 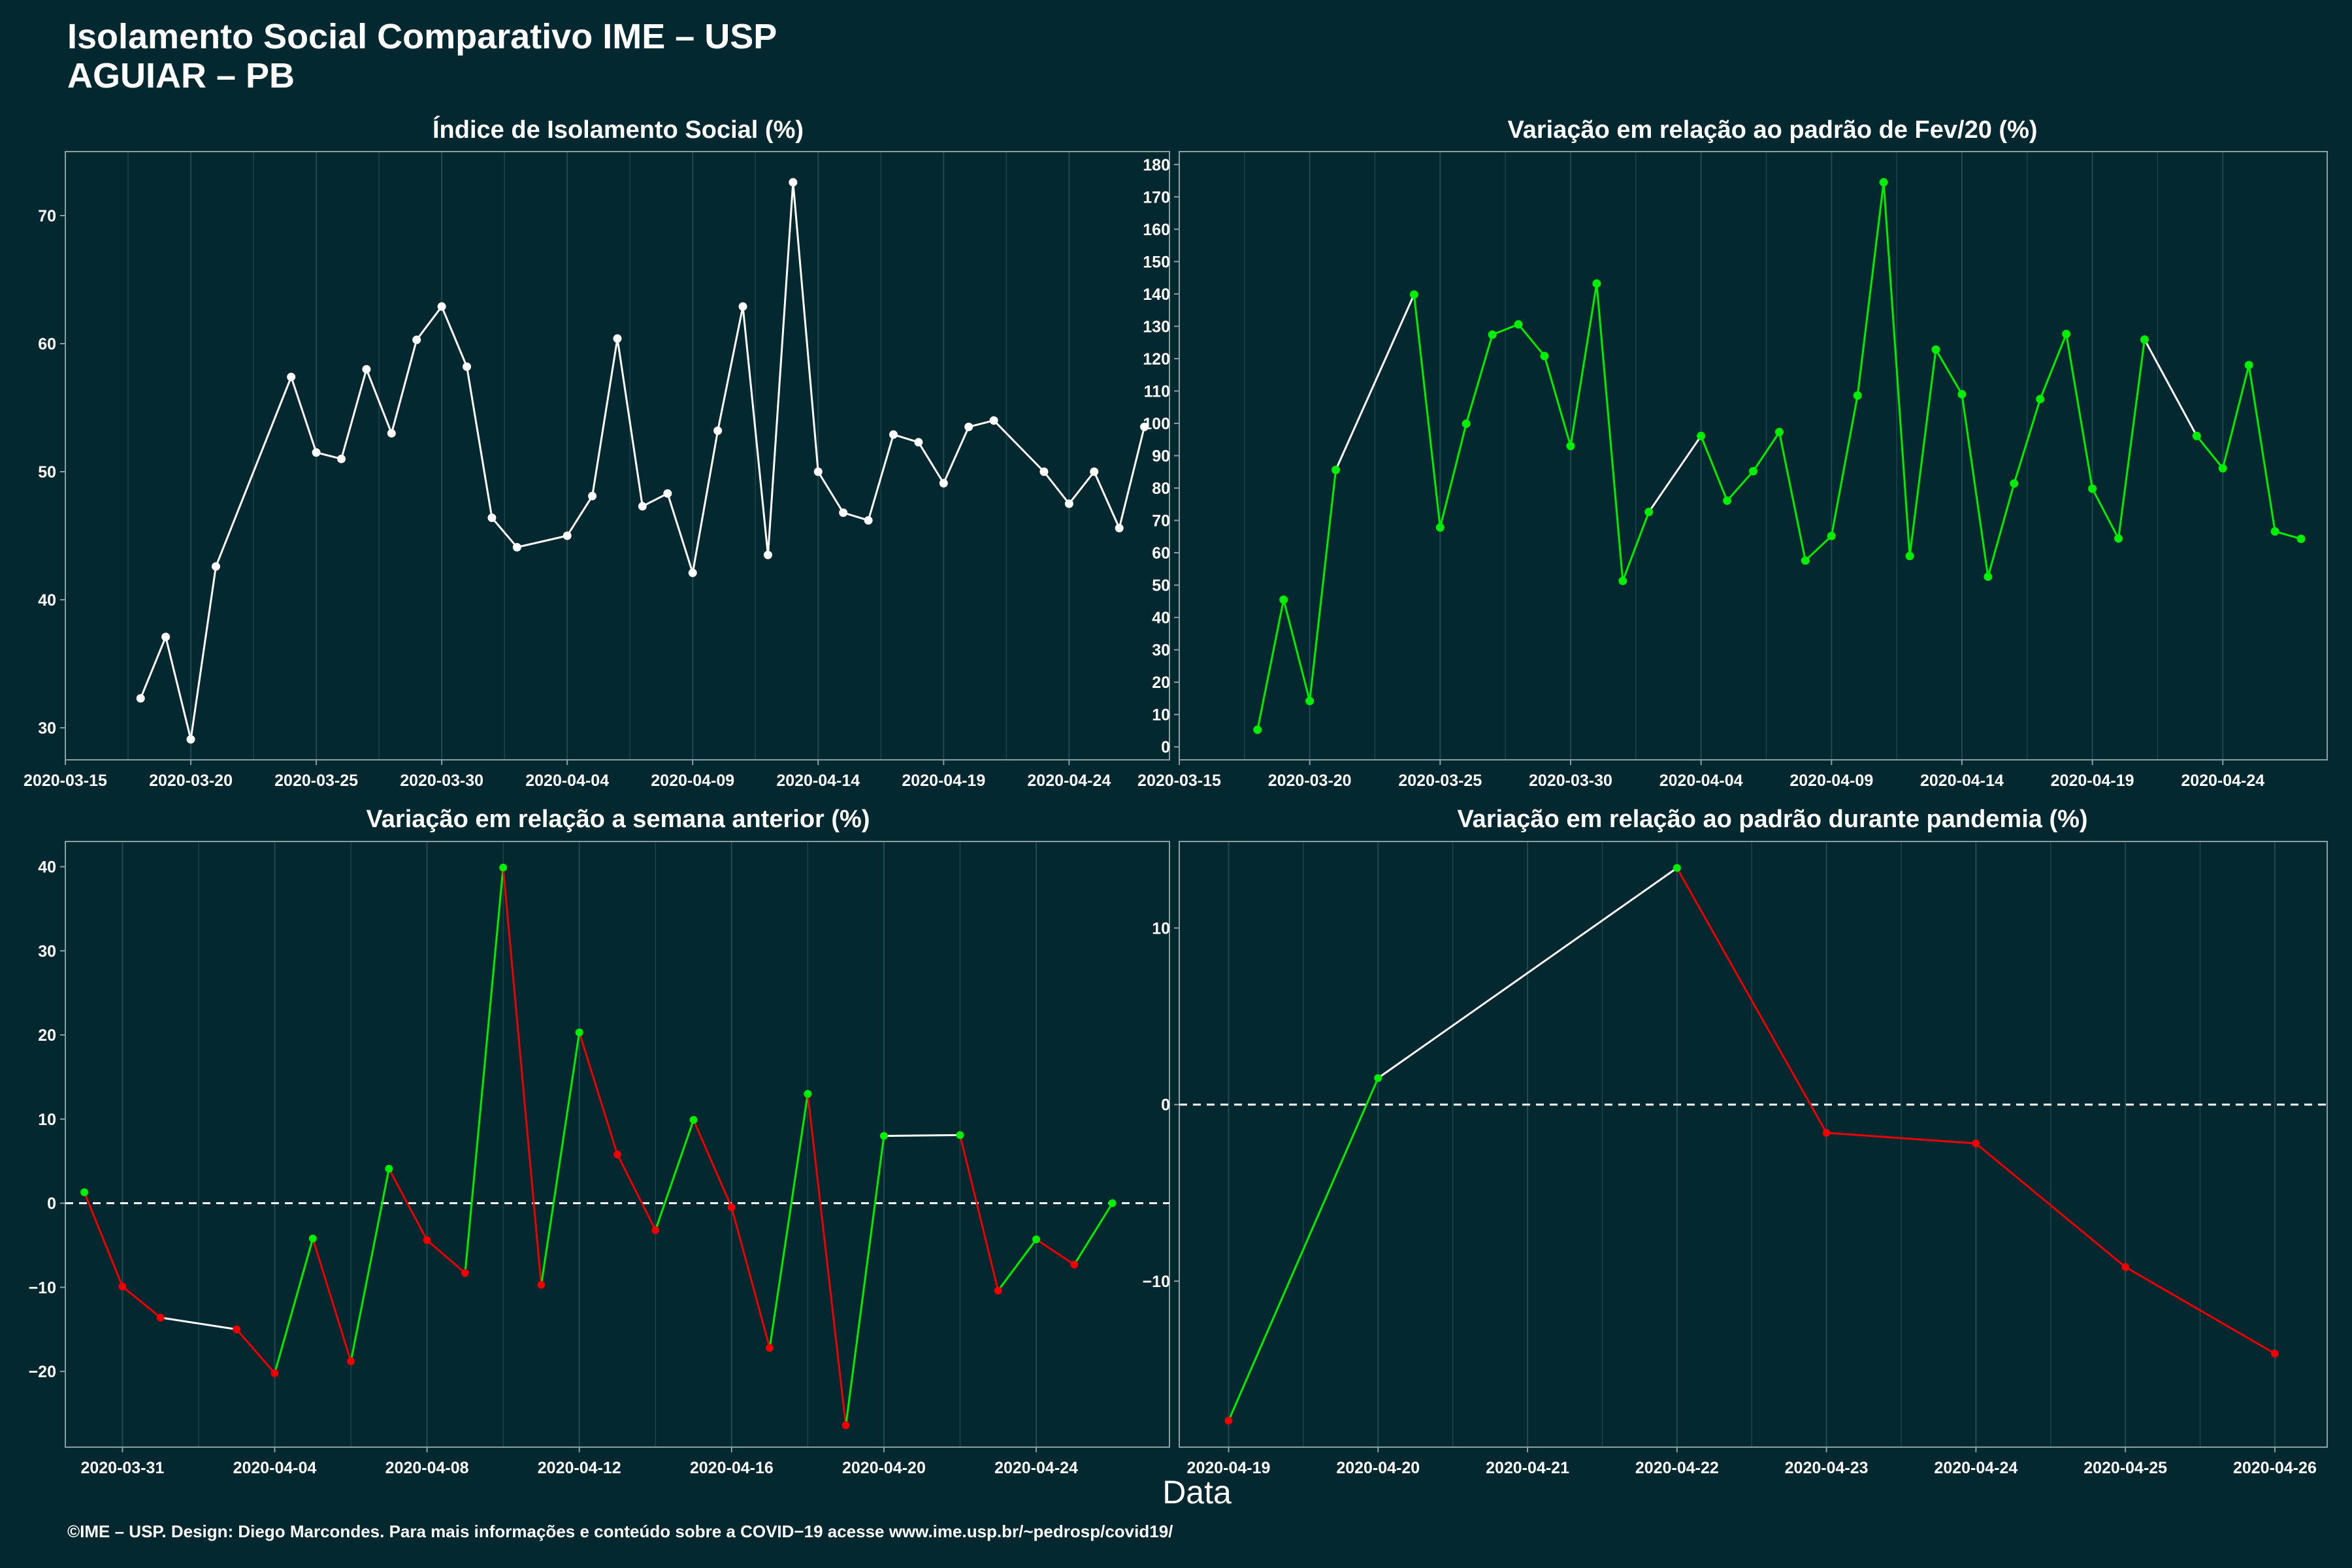 What do you see at coordinates (1310, 781) in the screenshot?
I see `panel2-xtick-label: 2020-03-20` at bounding box center [1310, 781].